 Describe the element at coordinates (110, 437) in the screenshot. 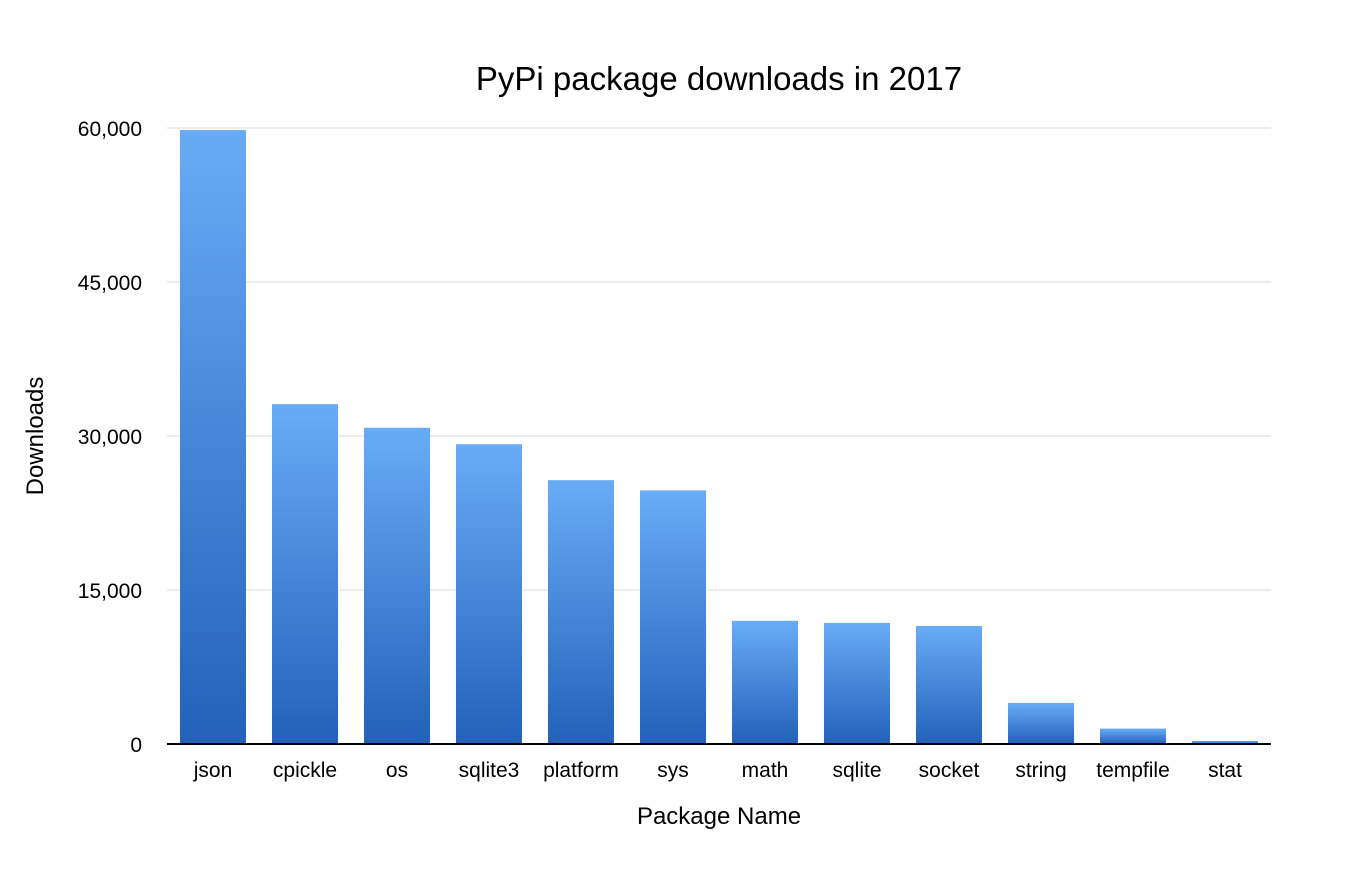

I see `y-tick-label: 30,000` at that location.